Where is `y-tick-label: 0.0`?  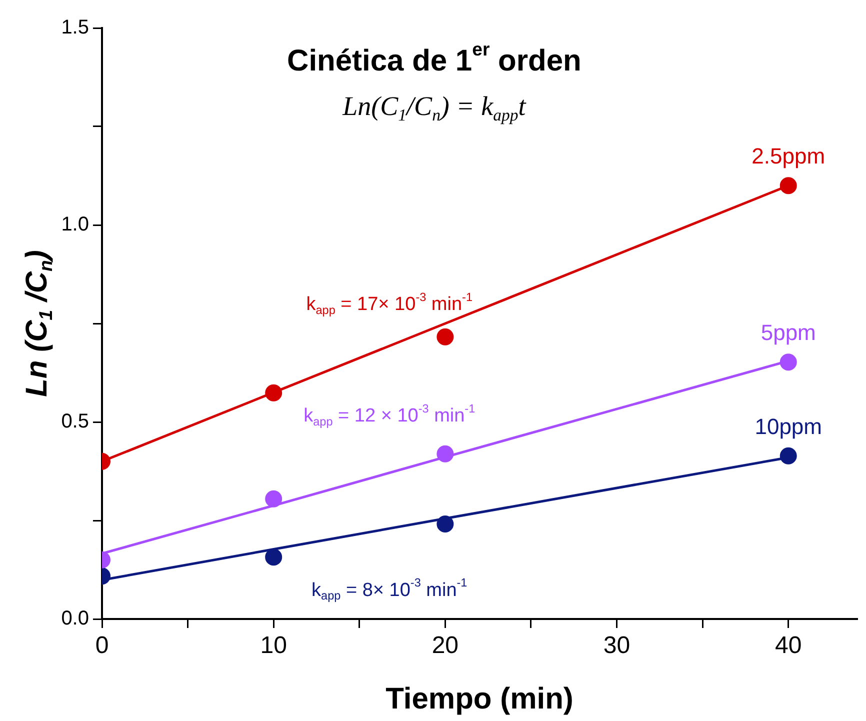 y-tick-label: 0.0 is located at coordinates (75, 619).